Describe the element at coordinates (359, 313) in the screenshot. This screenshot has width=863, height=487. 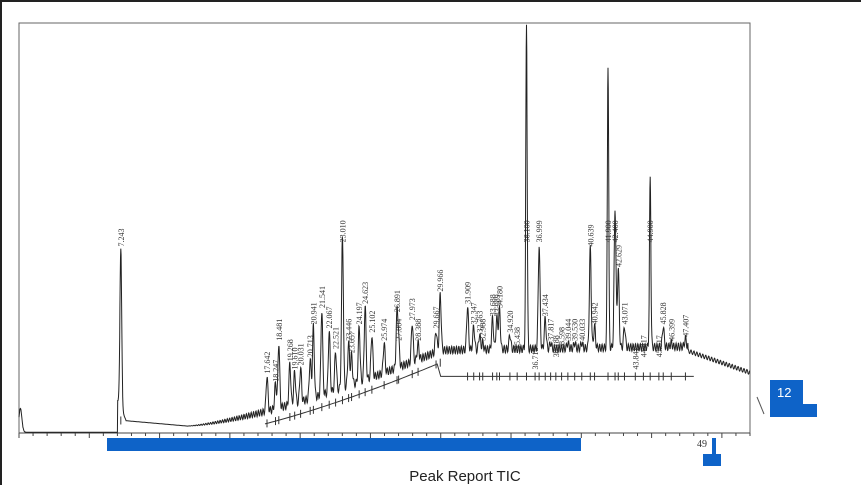
I see `peak-label: 24.197` at that location.